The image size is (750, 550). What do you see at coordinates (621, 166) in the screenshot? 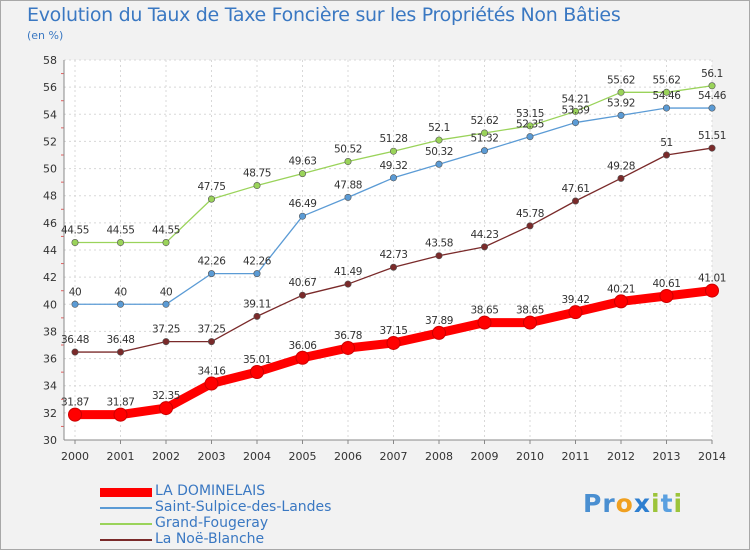
I see `data-label-3: 49.28` at bounding box center [621, 166].